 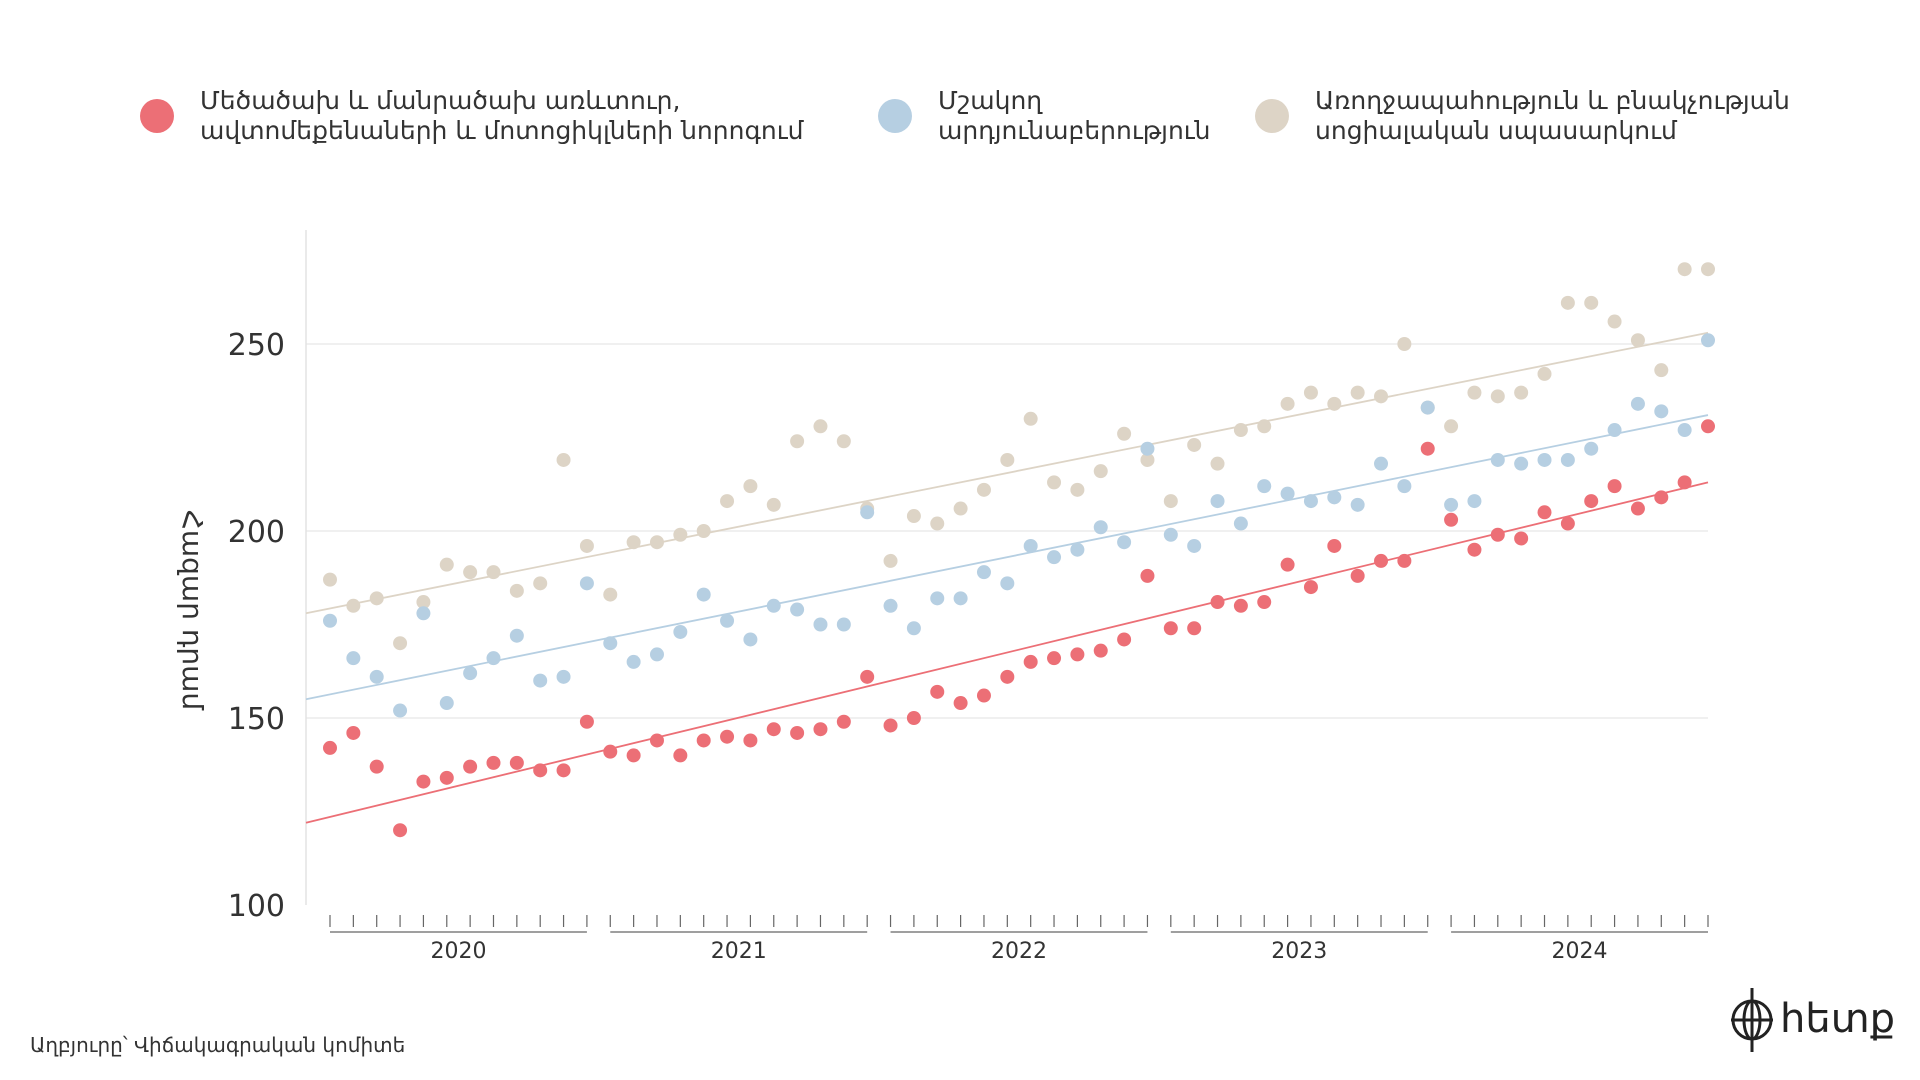 What do you see at coordinates (1580, 951) in the screenshot?
I see `year-label: 2024` at bounding box center [1580, 951].